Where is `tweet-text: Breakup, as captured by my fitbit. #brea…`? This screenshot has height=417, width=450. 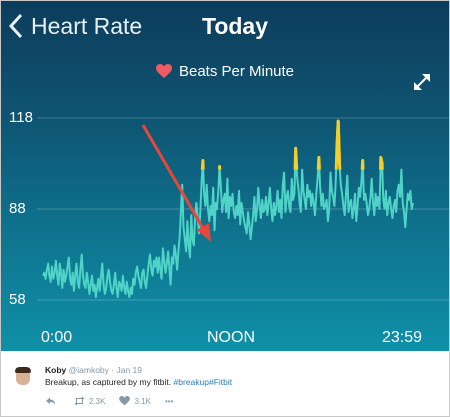 tweet-text: Breakup, as captured by my fitbit. #brea… is located at coordinates (138, 382).